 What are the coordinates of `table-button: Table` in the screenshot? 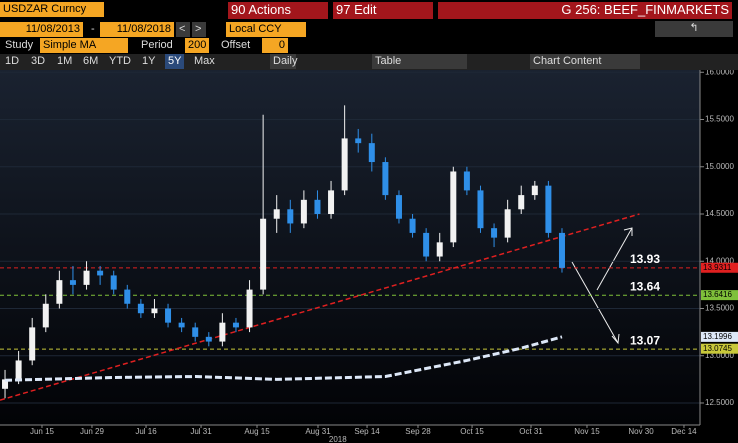 It's located at (419, 61).